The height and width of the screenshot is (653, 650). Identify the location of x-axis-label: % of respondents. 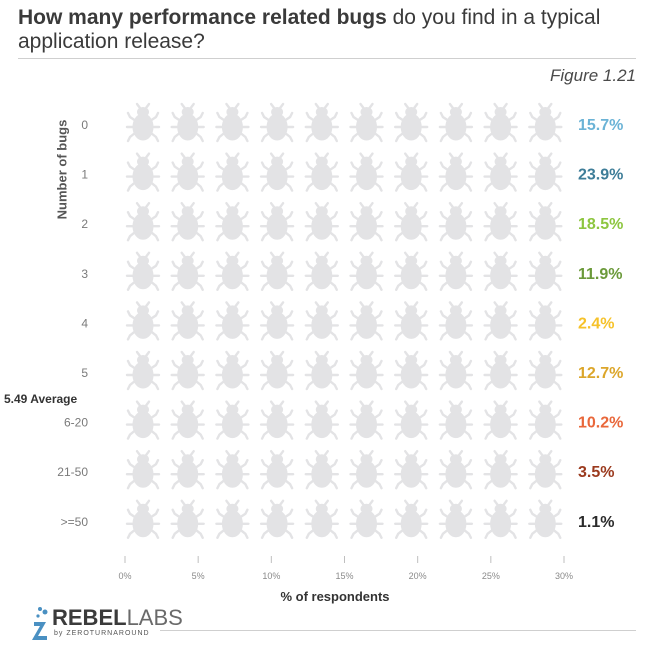
(335, 596).